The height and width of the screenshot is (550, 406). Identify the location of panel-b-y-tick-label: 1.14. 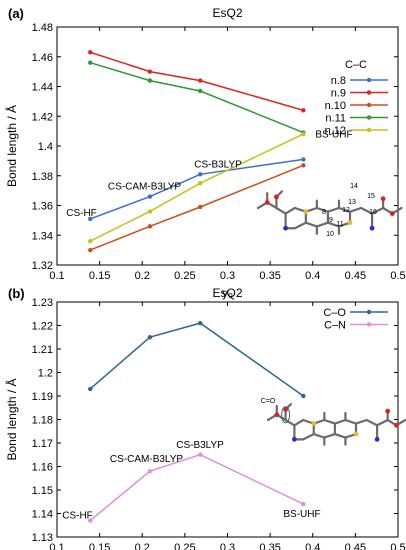
(42, 515).